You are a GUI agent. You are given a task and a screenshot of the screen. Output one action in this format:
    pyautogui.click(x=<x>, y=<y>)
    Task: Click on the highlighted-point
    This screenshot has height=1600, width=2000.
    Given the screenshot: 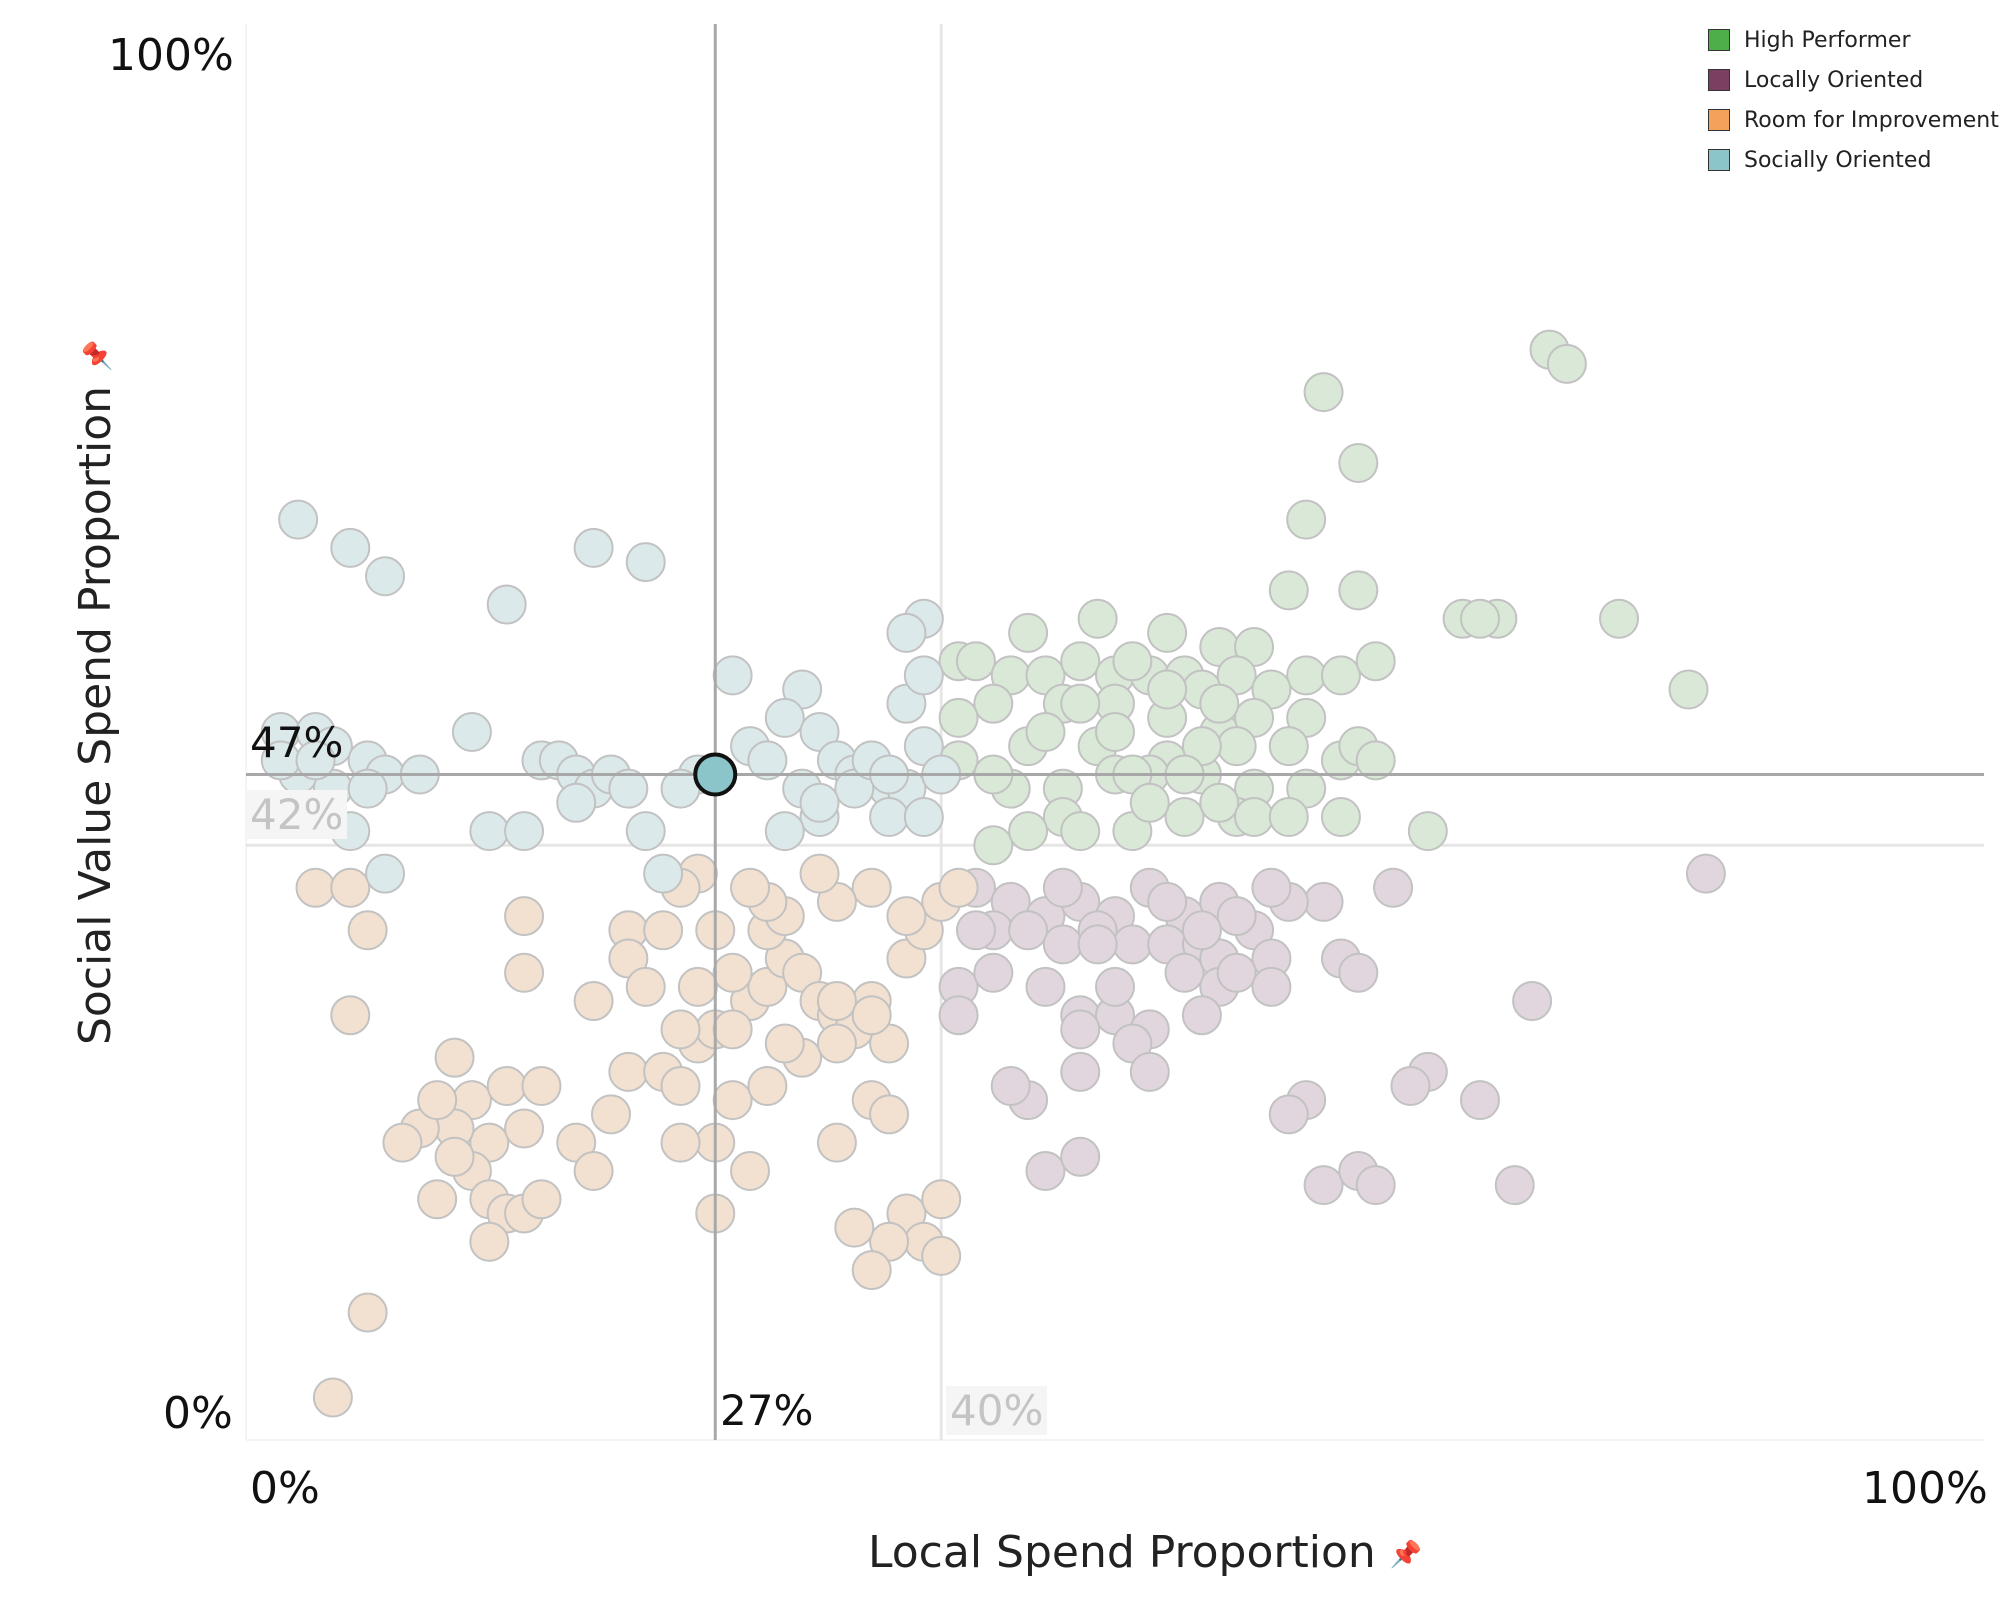 What is the action you would take?
    pyautogui.click(x=715, y=774)
    